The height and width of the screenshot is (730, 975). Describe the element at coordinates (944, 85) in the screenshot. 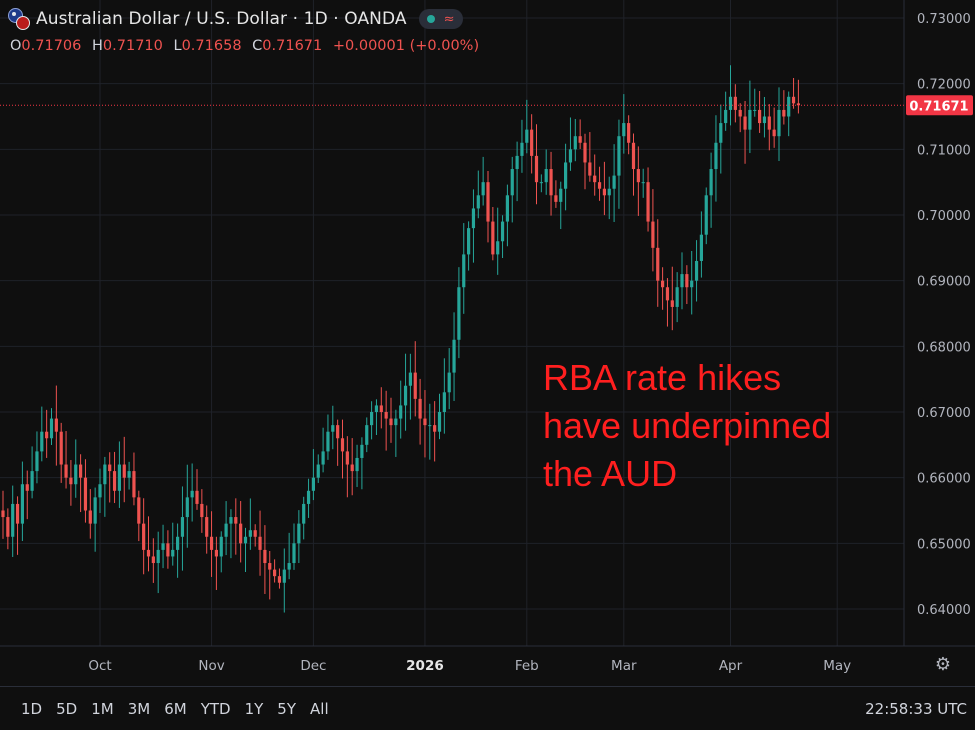

I see `y-tick-label: 0.72000` at that location.